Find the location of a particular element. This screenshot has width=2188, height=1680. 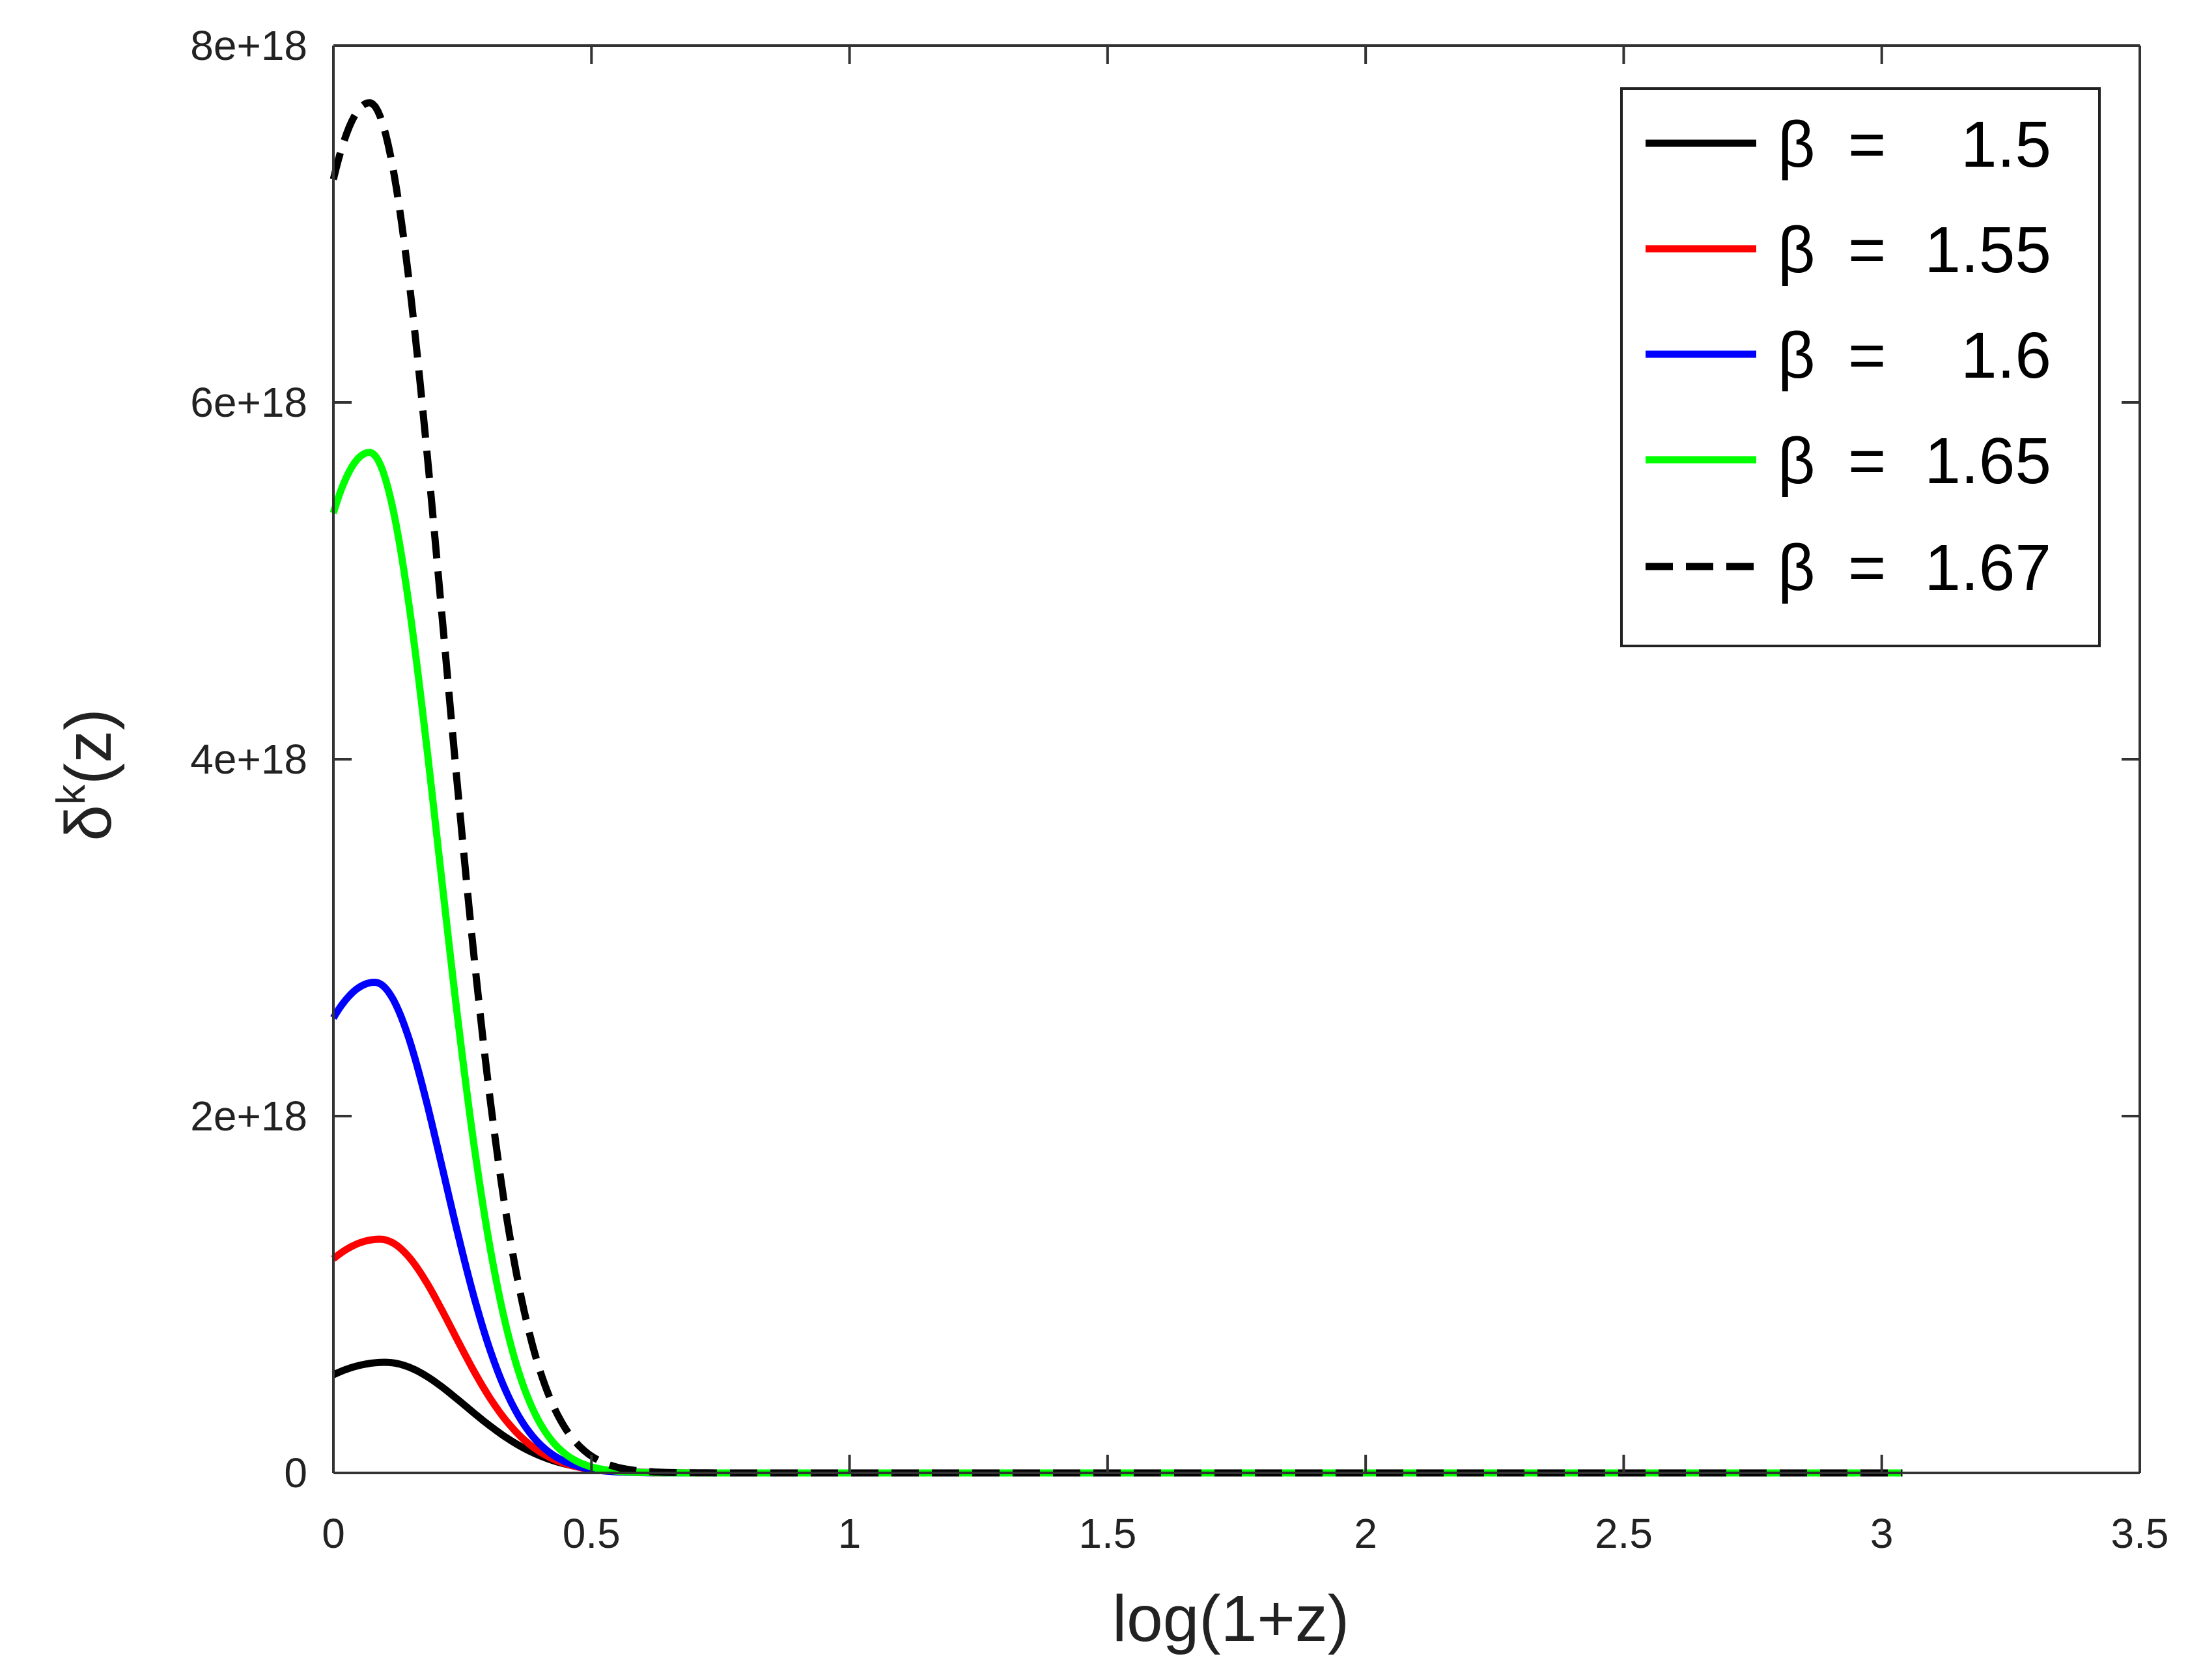

y-tick-label: 4e+18 is located at coordinates (249, 759).